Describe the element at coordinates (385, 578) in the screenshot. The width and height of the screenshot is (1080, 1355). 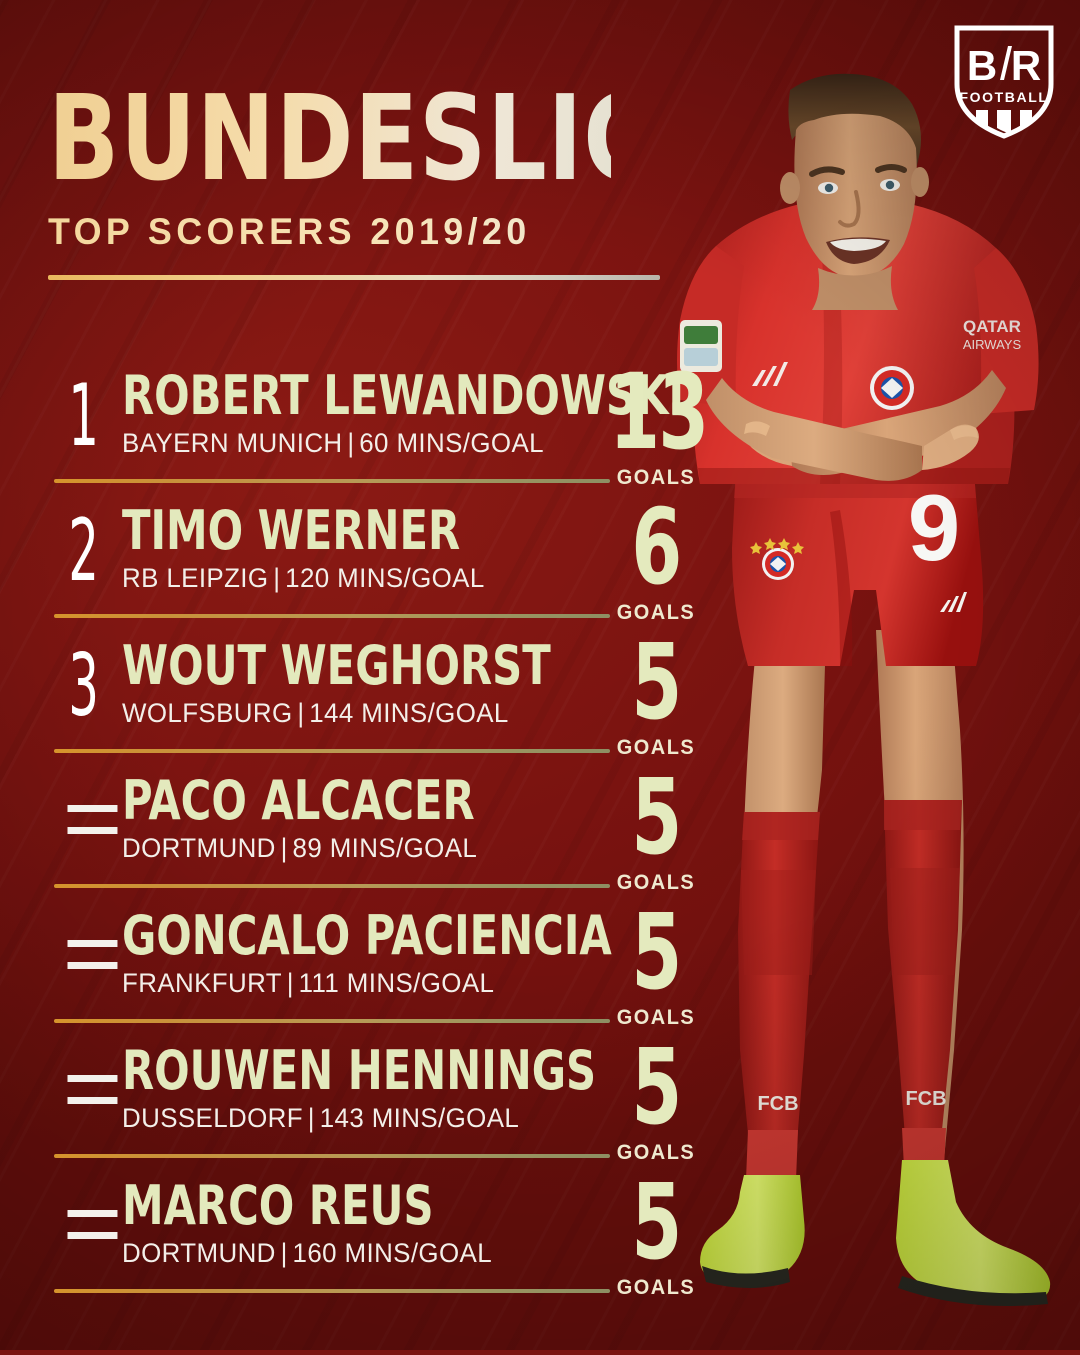
I see `player-rate: 120 MINS/GOAL` at that location.